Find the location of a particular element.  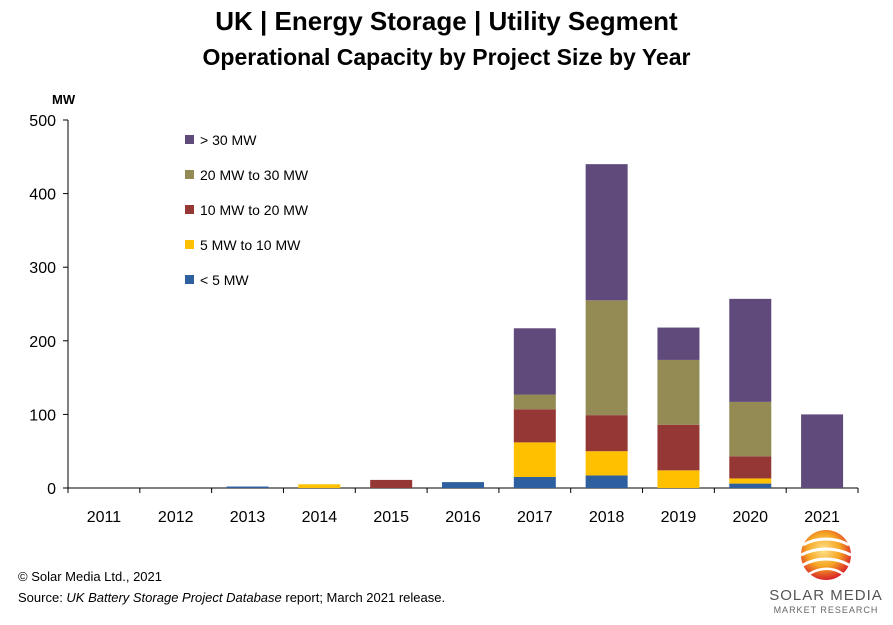

legend-label: < 5 MW is located at coordinates (224, 280).